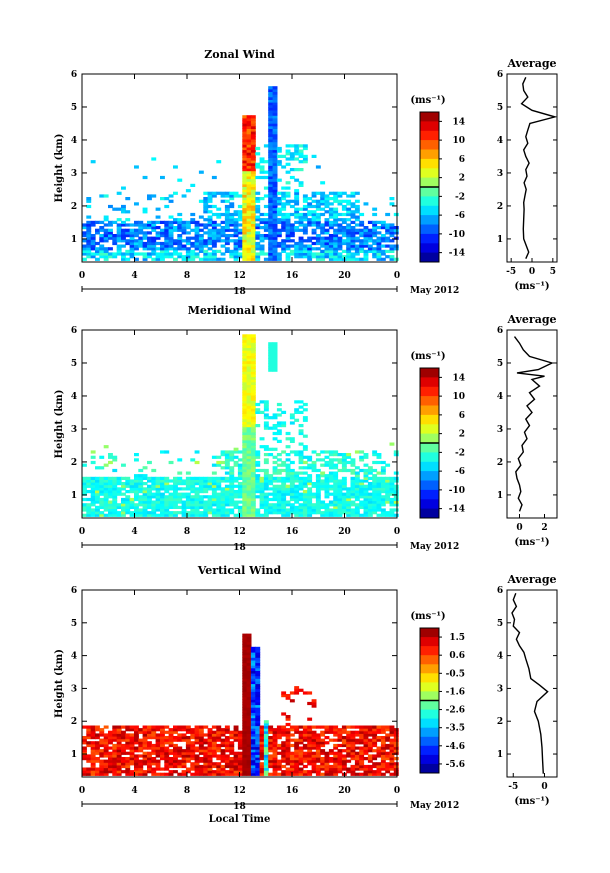 This screenshot has width=610, height=873. Describe the element at coordinates (531, 801) in the screenshot. I see `profile-x-label: (ms⁻¹)` at that location.